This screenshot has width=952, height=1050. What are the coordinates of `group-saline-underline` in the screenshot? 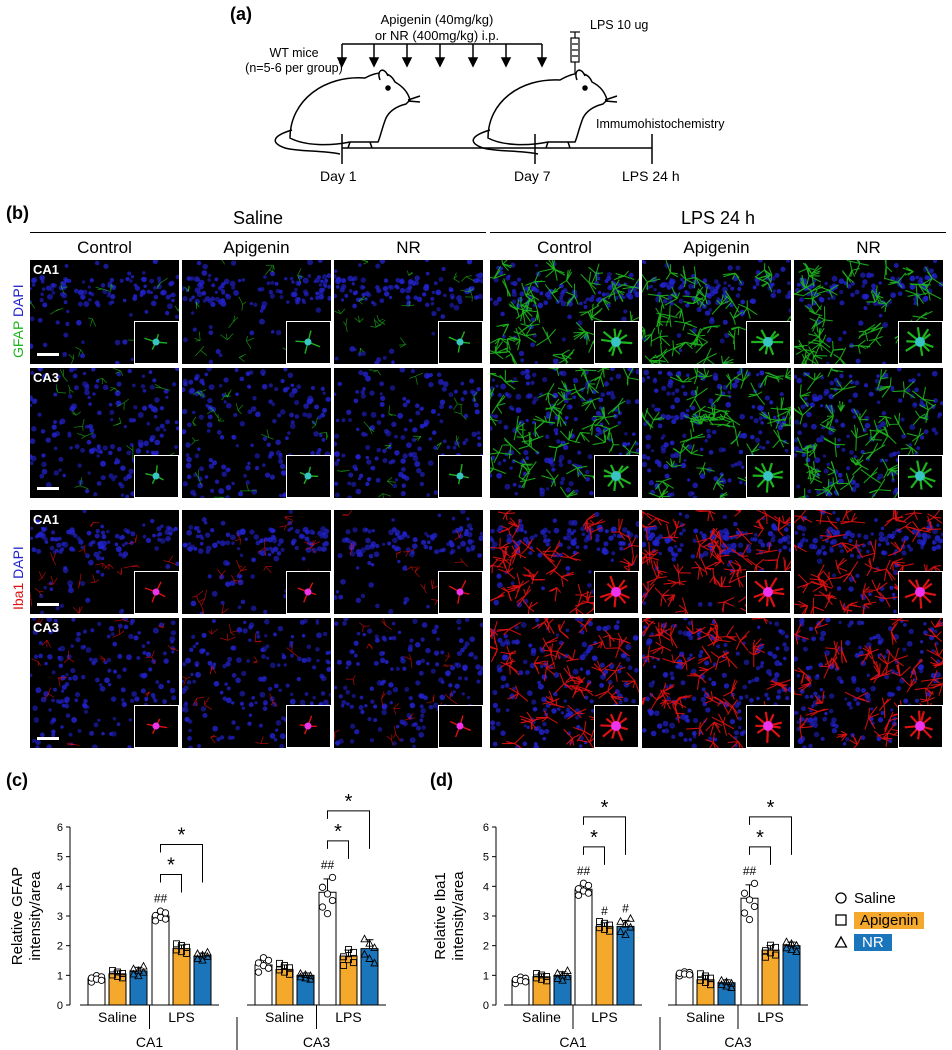 It's located at (258, 232).